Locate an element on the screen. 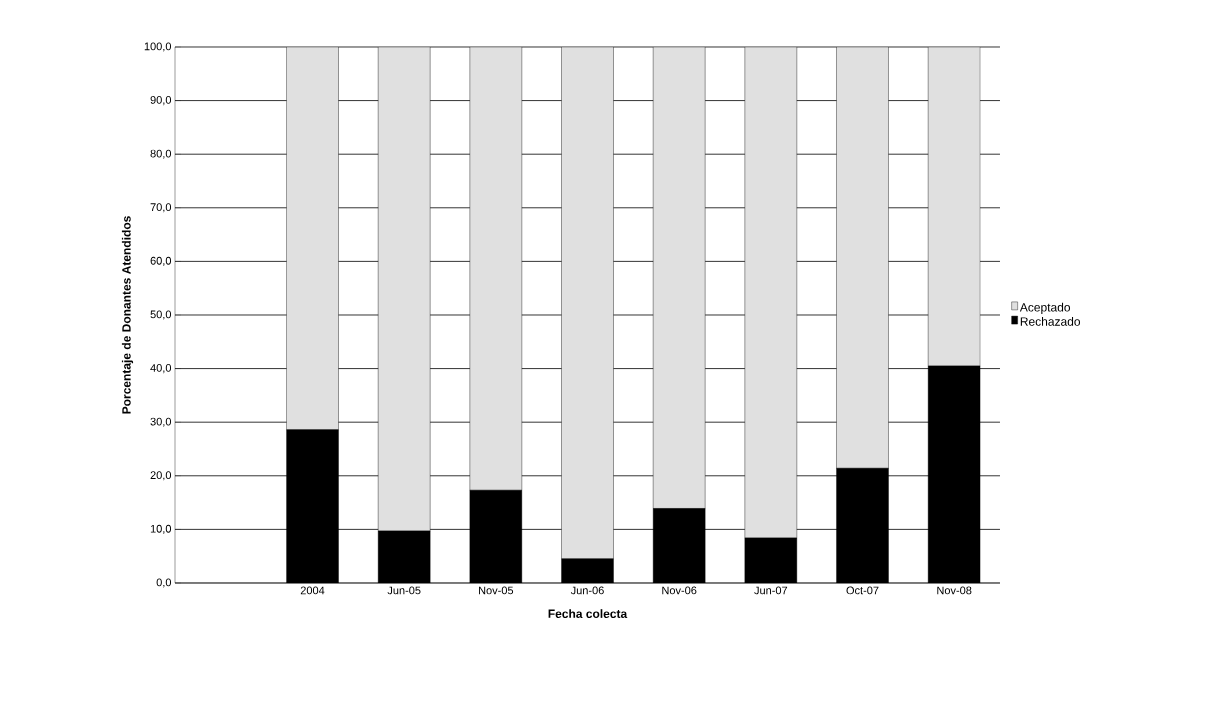 This screenshot has height=717, width=1231. y-tick-label: 80,0 is located at coordinates (161, 154).